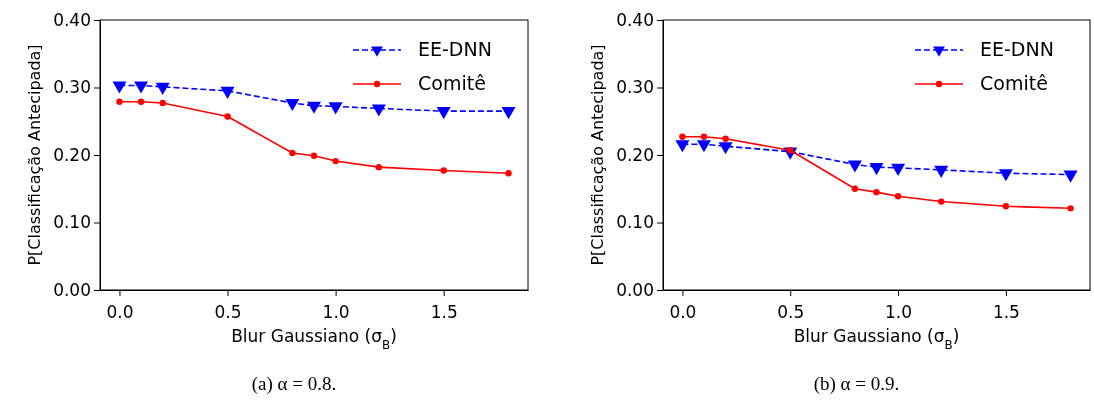 This screenshot has width=1094, height=412. What do you see at coordinates (294, 384) in the screenshot?
I see `text: (a) α = 0.8.` at bounding box center [294, 384].